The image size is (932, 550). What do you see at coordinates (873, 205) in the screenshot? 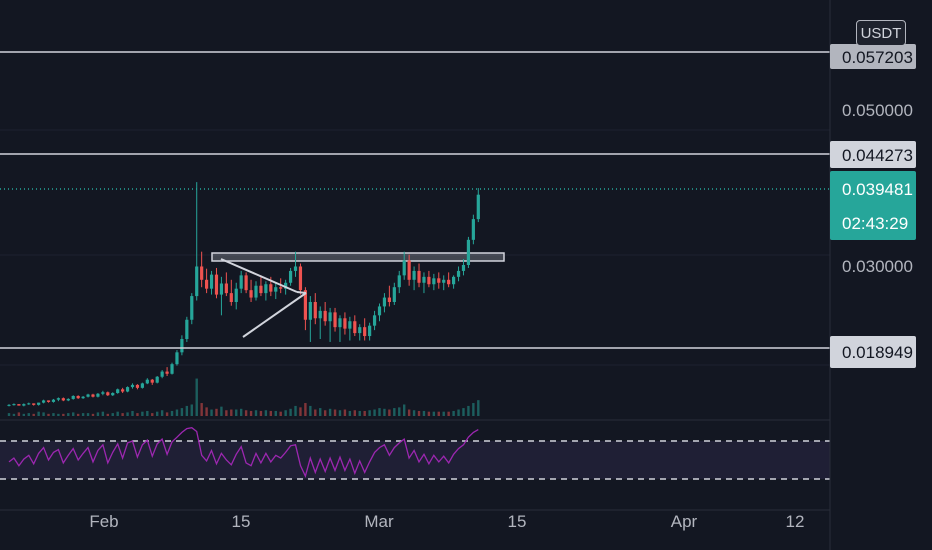
I see `current-price-box` at bounding box center [873, 205].